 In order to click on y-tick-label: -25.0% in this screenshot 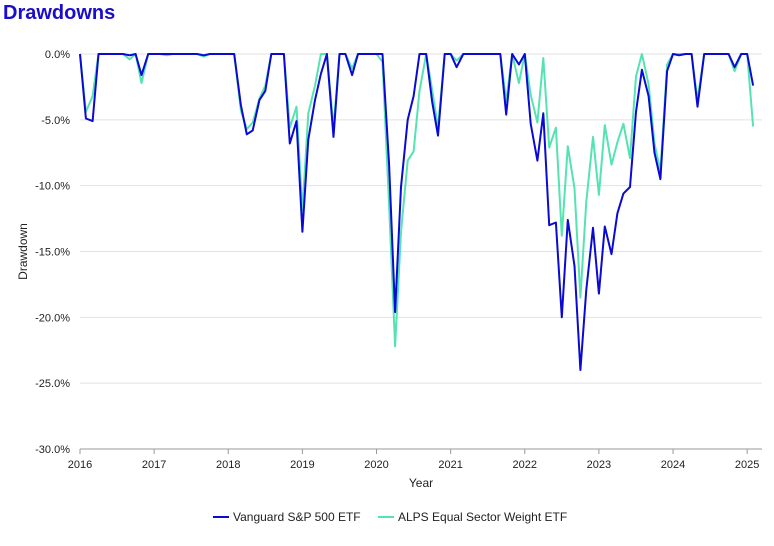, I will do `click(52, 384)`.